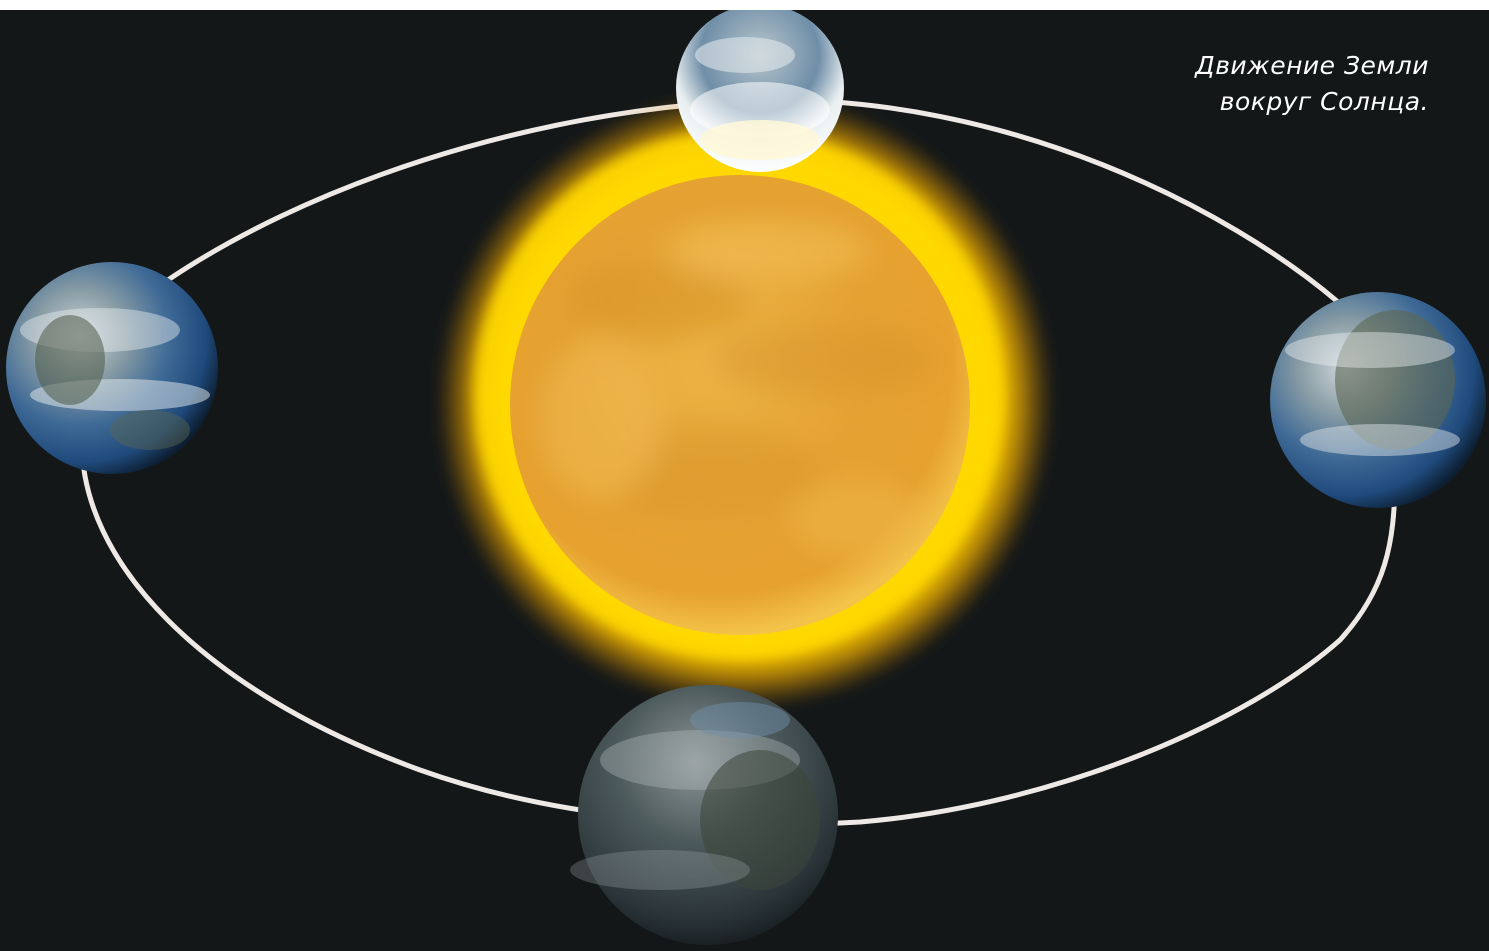 This screenshot has width=1489, height=951. What do you see at coordinates (1324, 101) in the screenshot?
I see `caption-line-2: вокруг Солнца.` at bounding box center [1324, 101].